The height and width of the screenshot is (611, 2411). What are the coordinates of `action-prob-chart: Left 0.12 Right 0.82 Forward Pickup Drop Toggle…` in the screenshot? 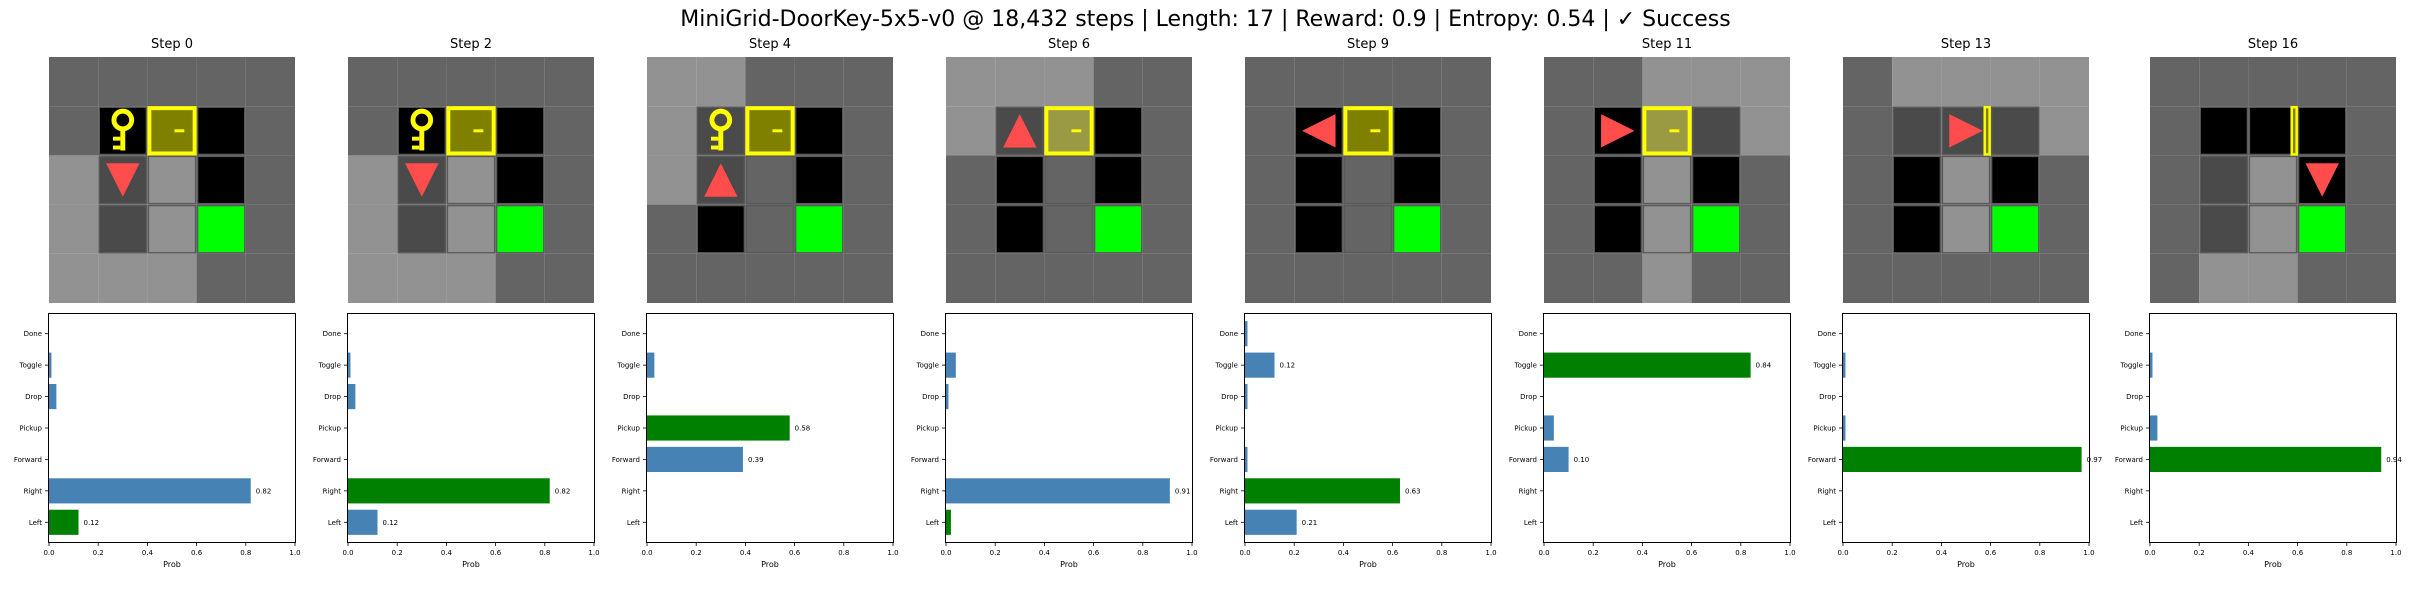 It's located at (157, 441).